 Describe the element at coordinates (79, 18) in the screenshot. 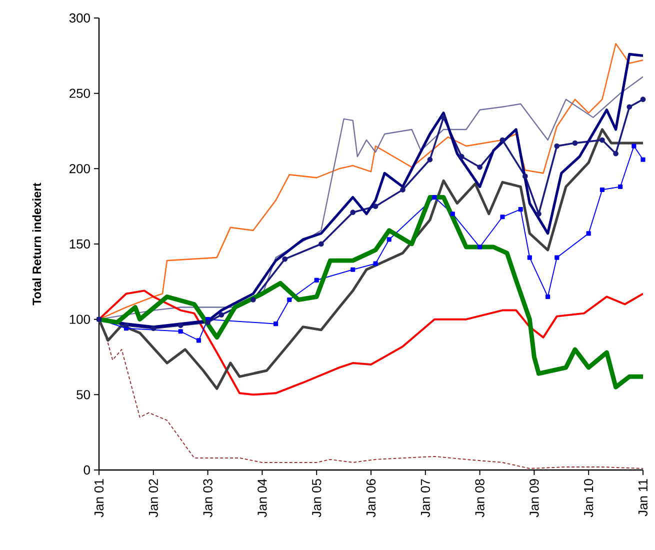

I see `y-tick-label: 300` at that location.